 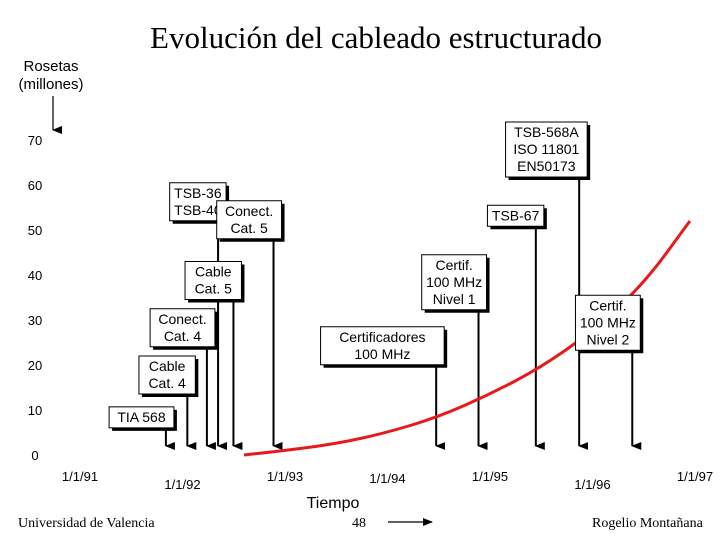 What do you see at coordinates (35, 140) in the screenshot?
I see `y-tick-label: 70` at bounding box center [35, 140].